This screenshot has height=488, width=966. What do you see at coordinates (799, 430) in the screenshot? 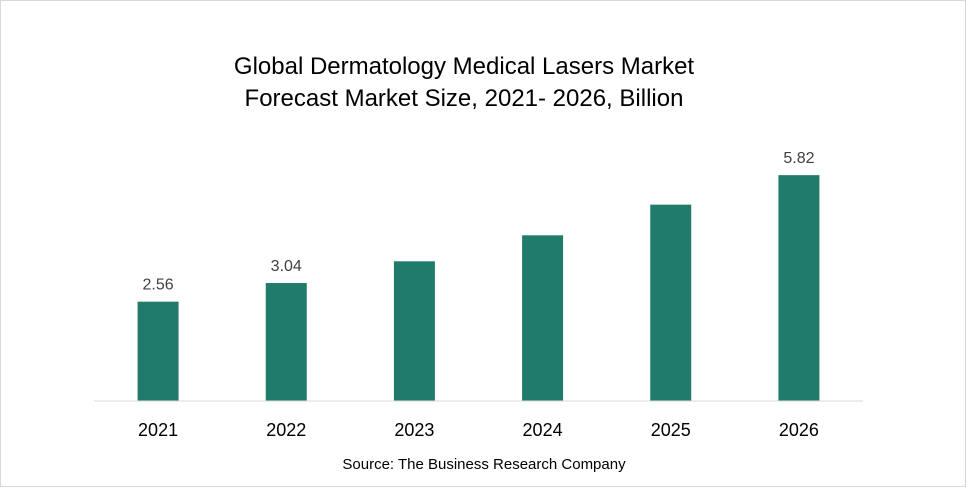
I see `x-tick-label: 2026` at bounding box center [799, 430].